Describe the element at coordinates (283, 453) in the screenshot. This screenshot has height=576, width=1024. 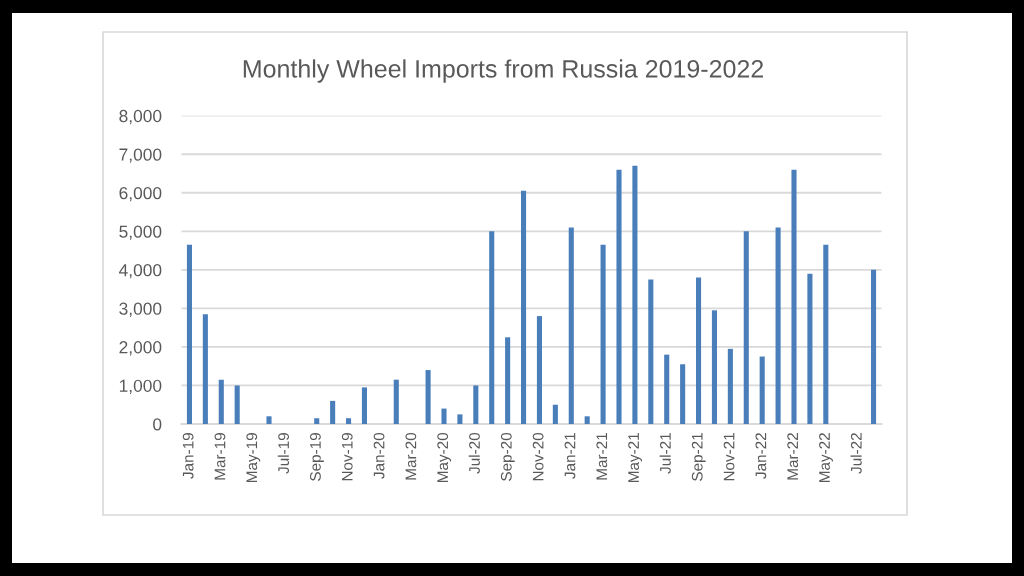
I see `x-tick-label: Jul-19` at that location.